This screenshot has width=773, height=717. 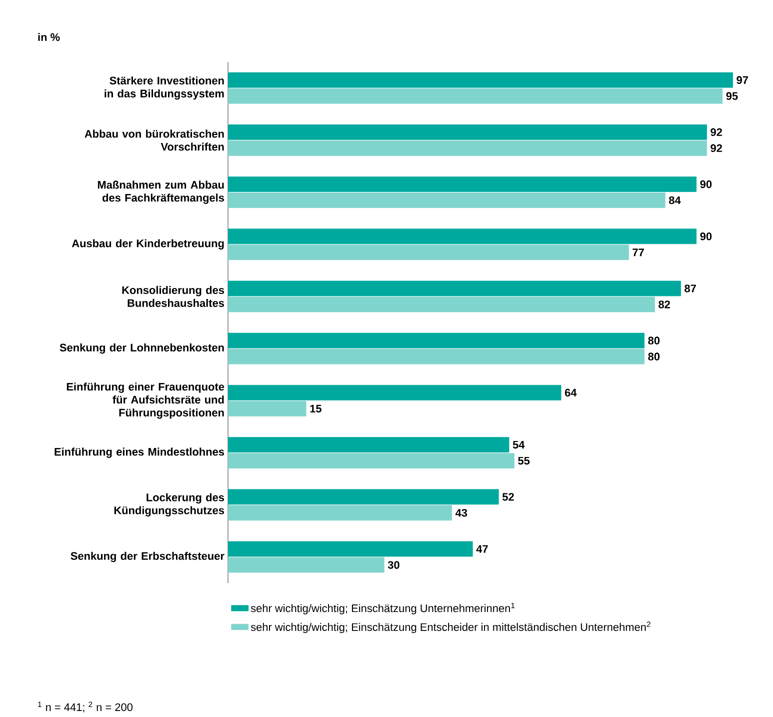 What do you see at coordinates (508, 496) in the screenshot?
I see `data-label: 52` at bounding box center [508, 496].